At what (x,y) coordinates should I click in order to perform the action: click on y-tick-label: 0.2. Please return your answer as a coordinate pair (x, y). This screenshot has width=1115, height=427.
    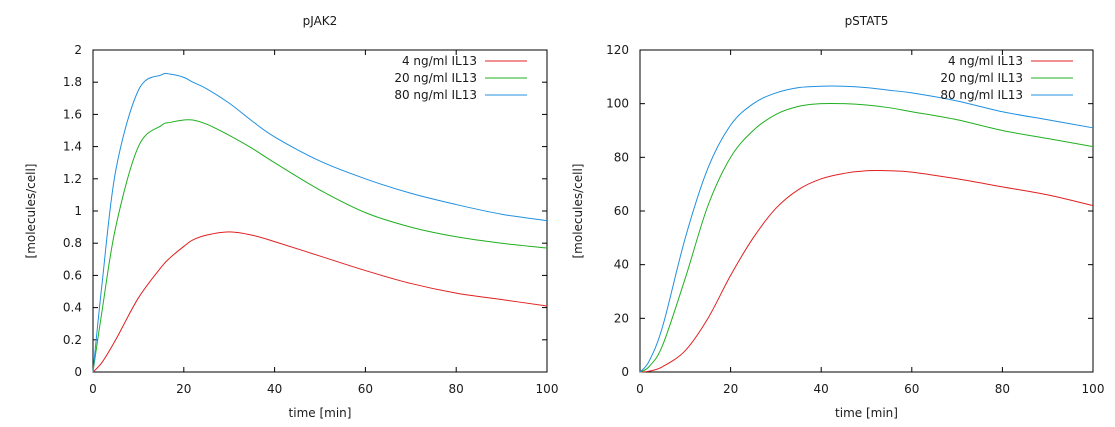
    Looking at the image, I should click on (72, 340).